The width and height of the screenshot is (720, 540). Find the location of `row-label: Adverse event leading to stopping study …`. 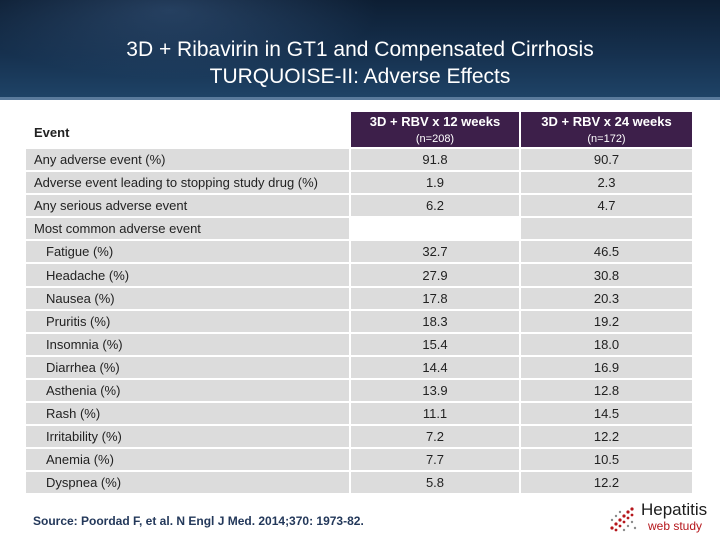

row-label: Adverse event leading to stopping study … is located at coordinates (188, 184).